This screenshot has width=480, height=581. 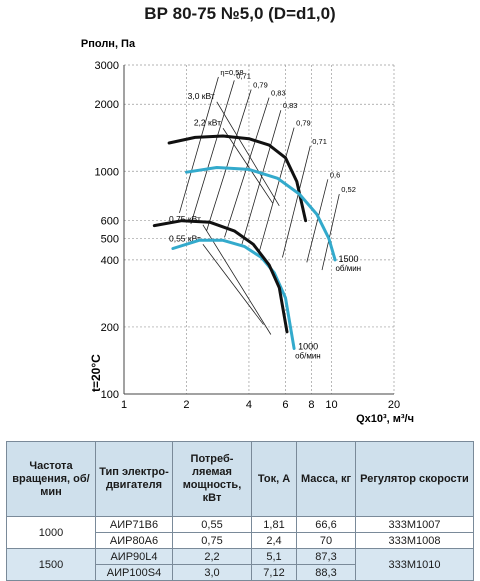 I want to click on table-row: 1000 АИР71В6 0,55 1,81 66,6 333М1007, so click(x=240, y=532).